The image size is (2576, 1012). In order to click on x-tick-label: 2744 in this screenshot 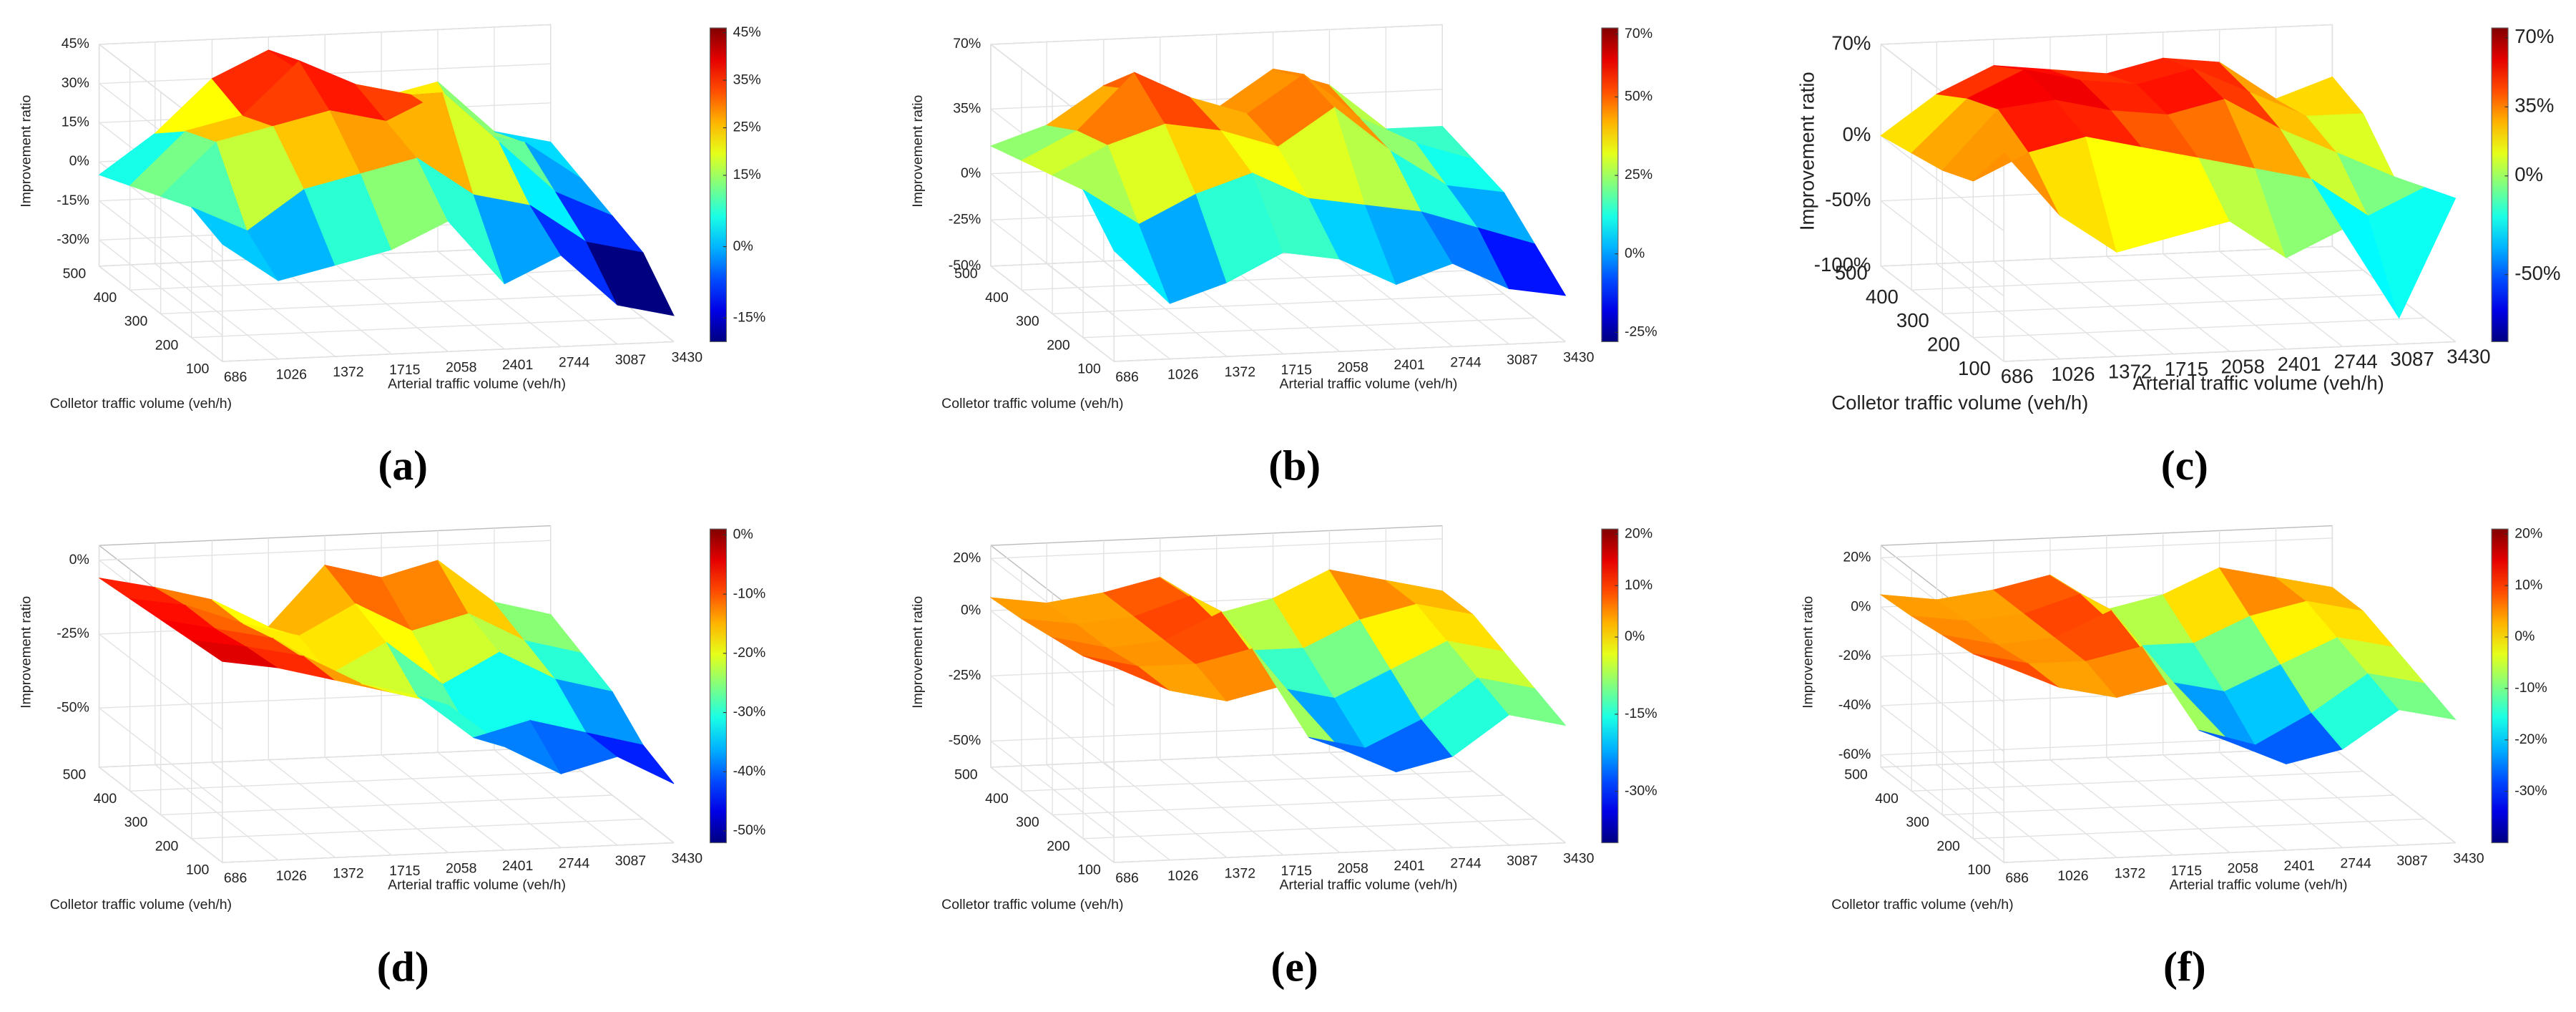, I will do `click(1466, 864)`.